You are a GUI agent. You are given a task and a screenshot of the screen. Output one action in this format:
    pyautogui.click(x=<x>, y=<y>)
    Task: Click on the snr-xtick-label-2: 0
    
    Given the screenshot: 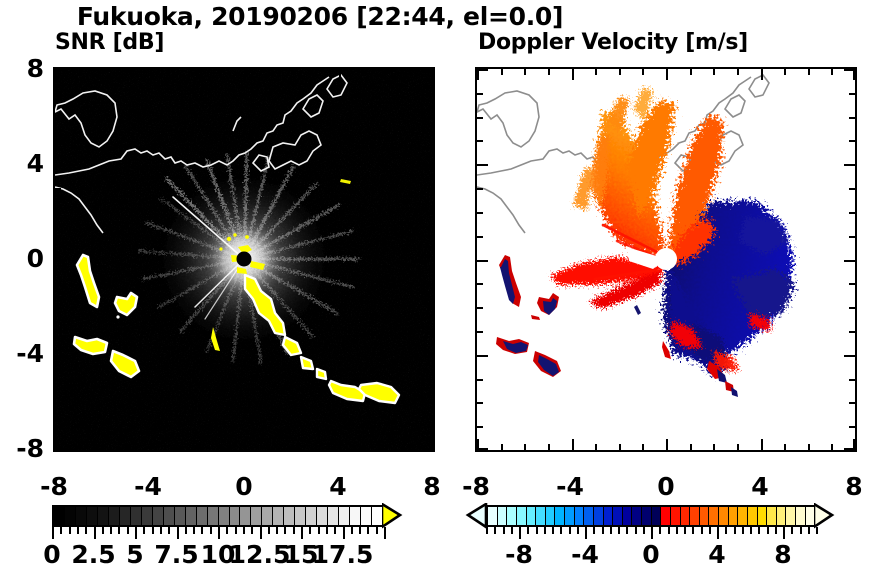 What is the action you would take?
    pyautogui.click(x=244, y=486)
    